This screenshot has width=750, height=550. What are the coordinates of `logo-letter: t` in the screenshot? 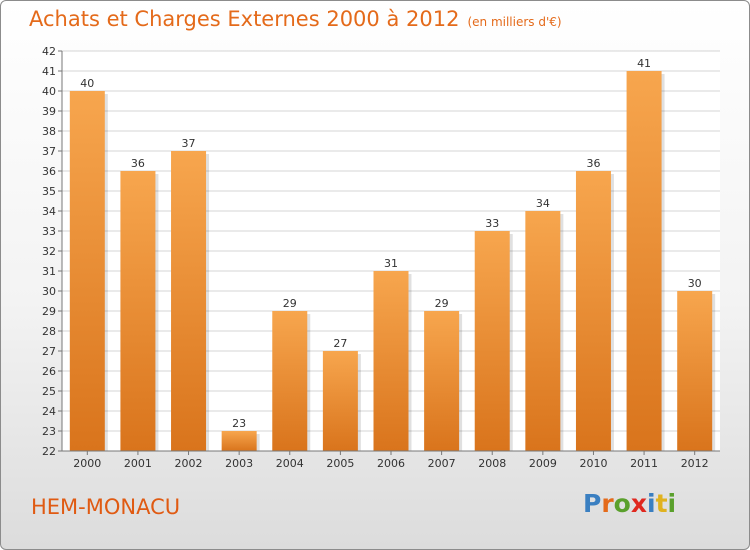 It's located at (661, 503).